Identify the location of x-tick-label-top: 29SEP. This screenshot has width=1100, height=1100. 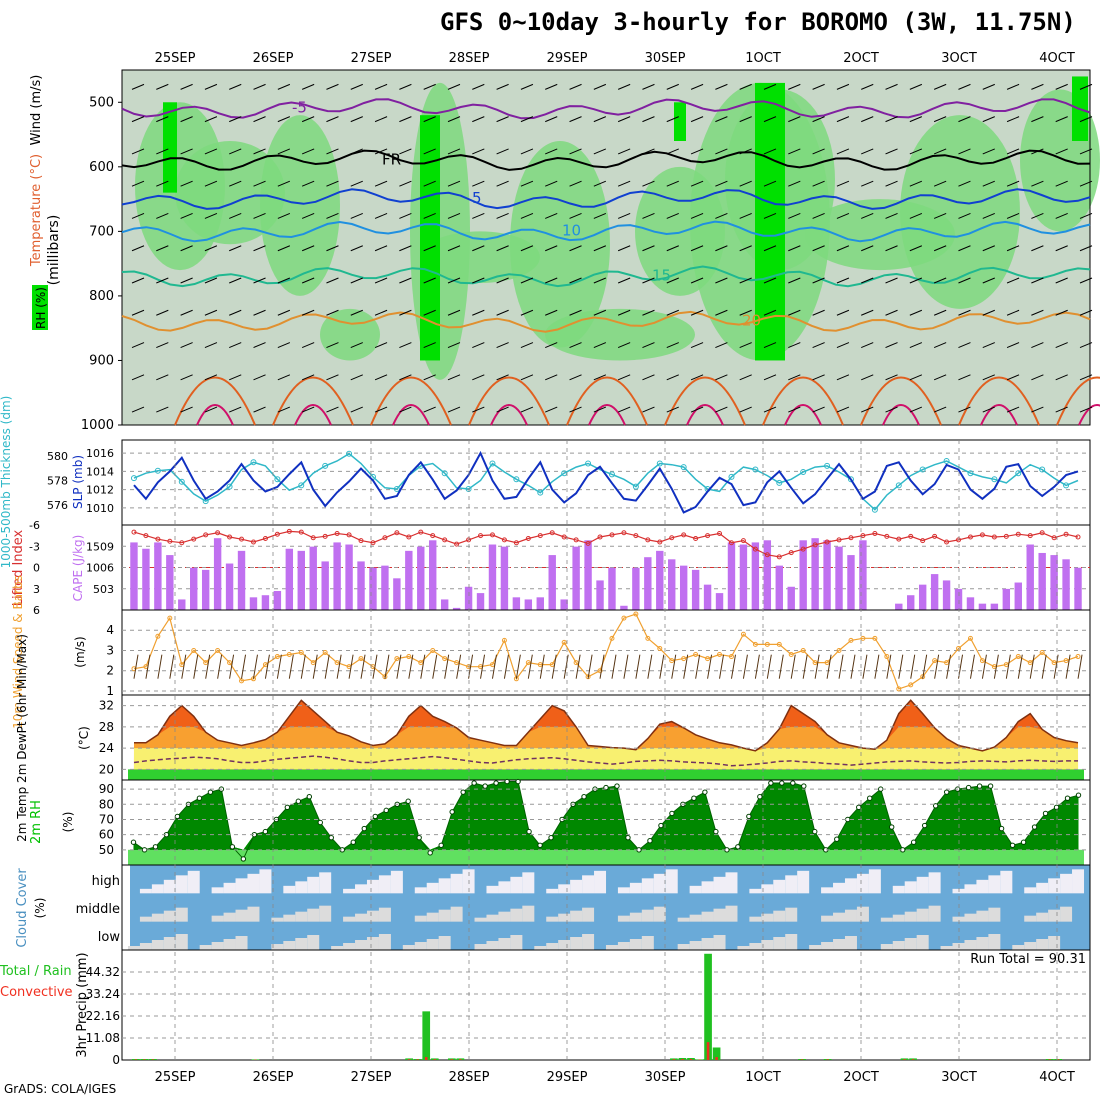
(567, 58).